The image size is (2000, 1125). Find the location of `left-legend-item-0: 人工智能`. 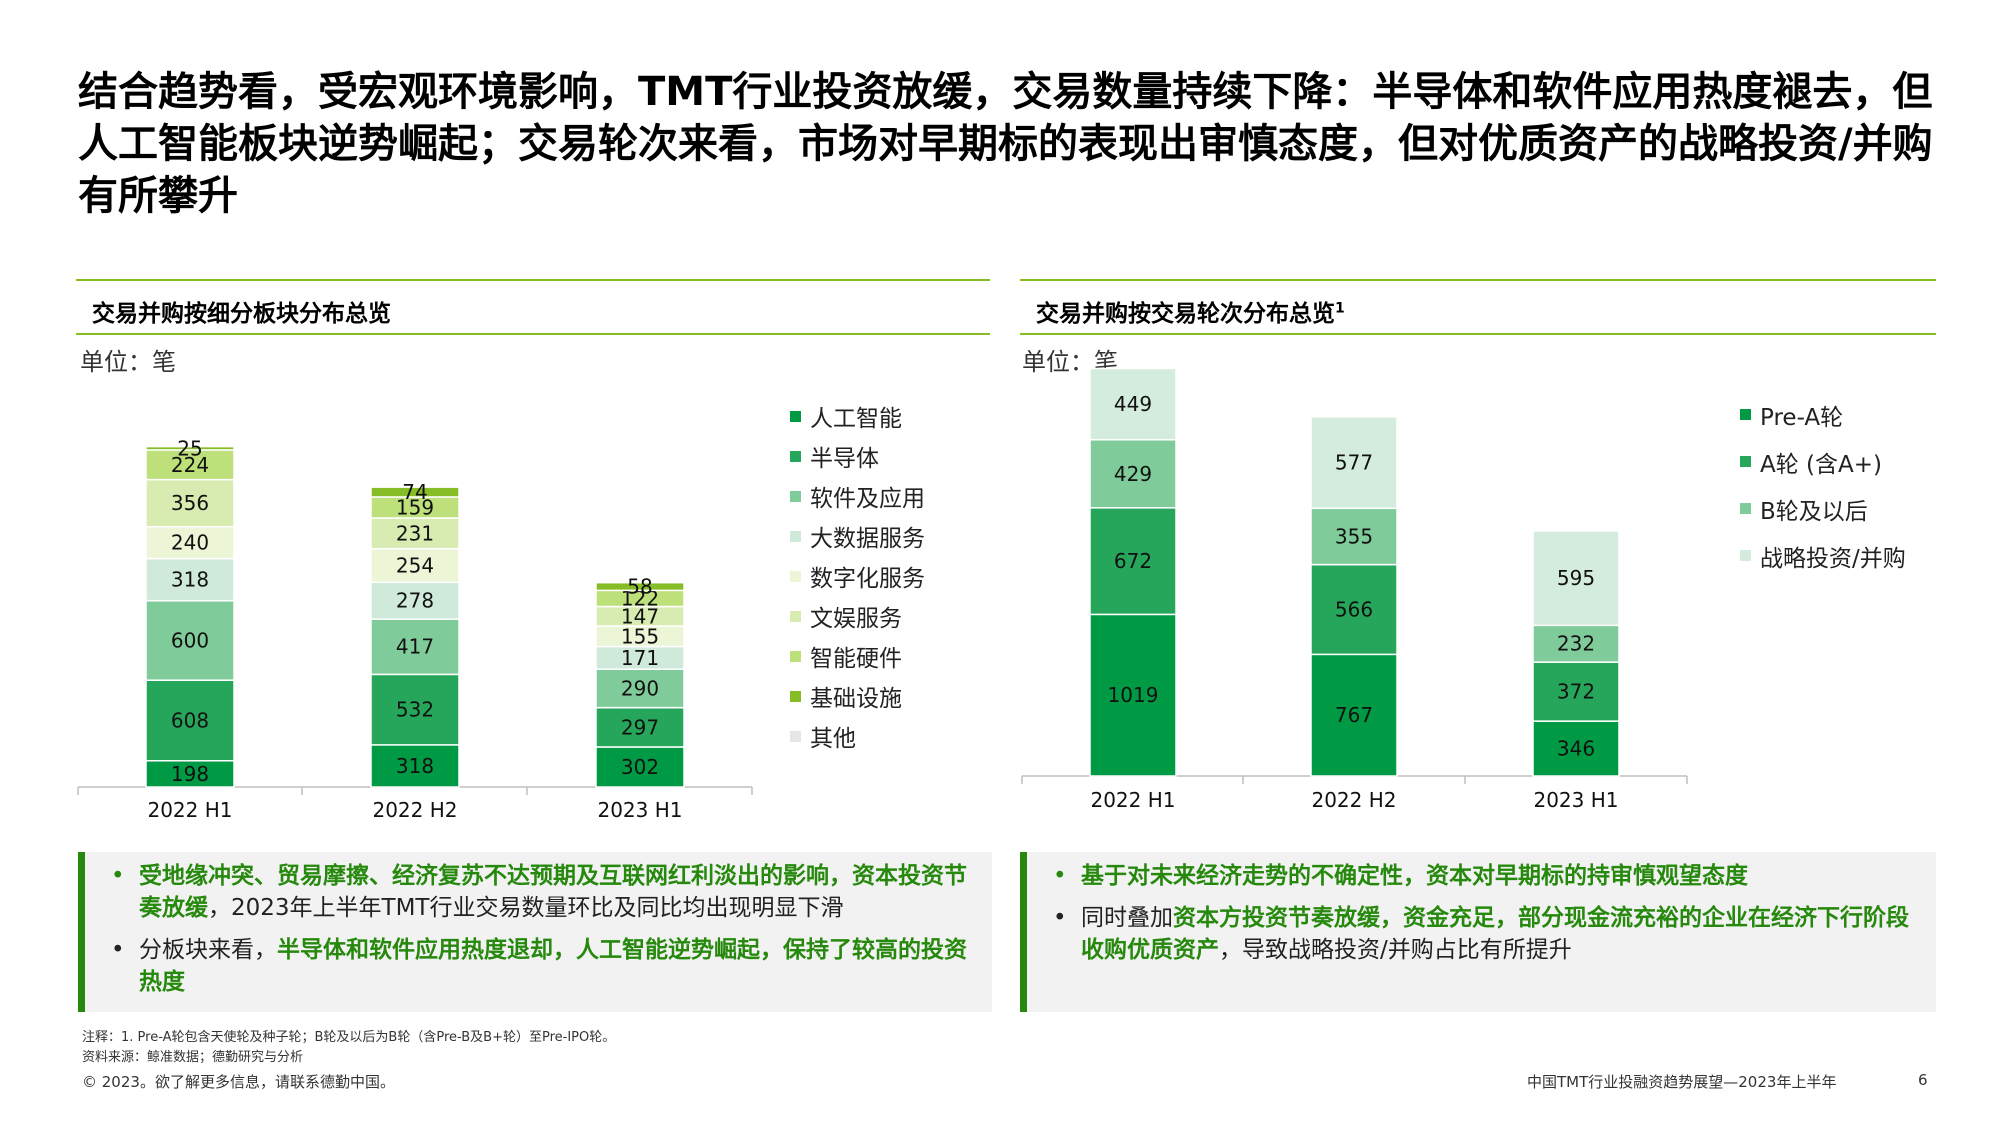

left-legend-item-0: 人工智能 is located at coordinates (857, 416).